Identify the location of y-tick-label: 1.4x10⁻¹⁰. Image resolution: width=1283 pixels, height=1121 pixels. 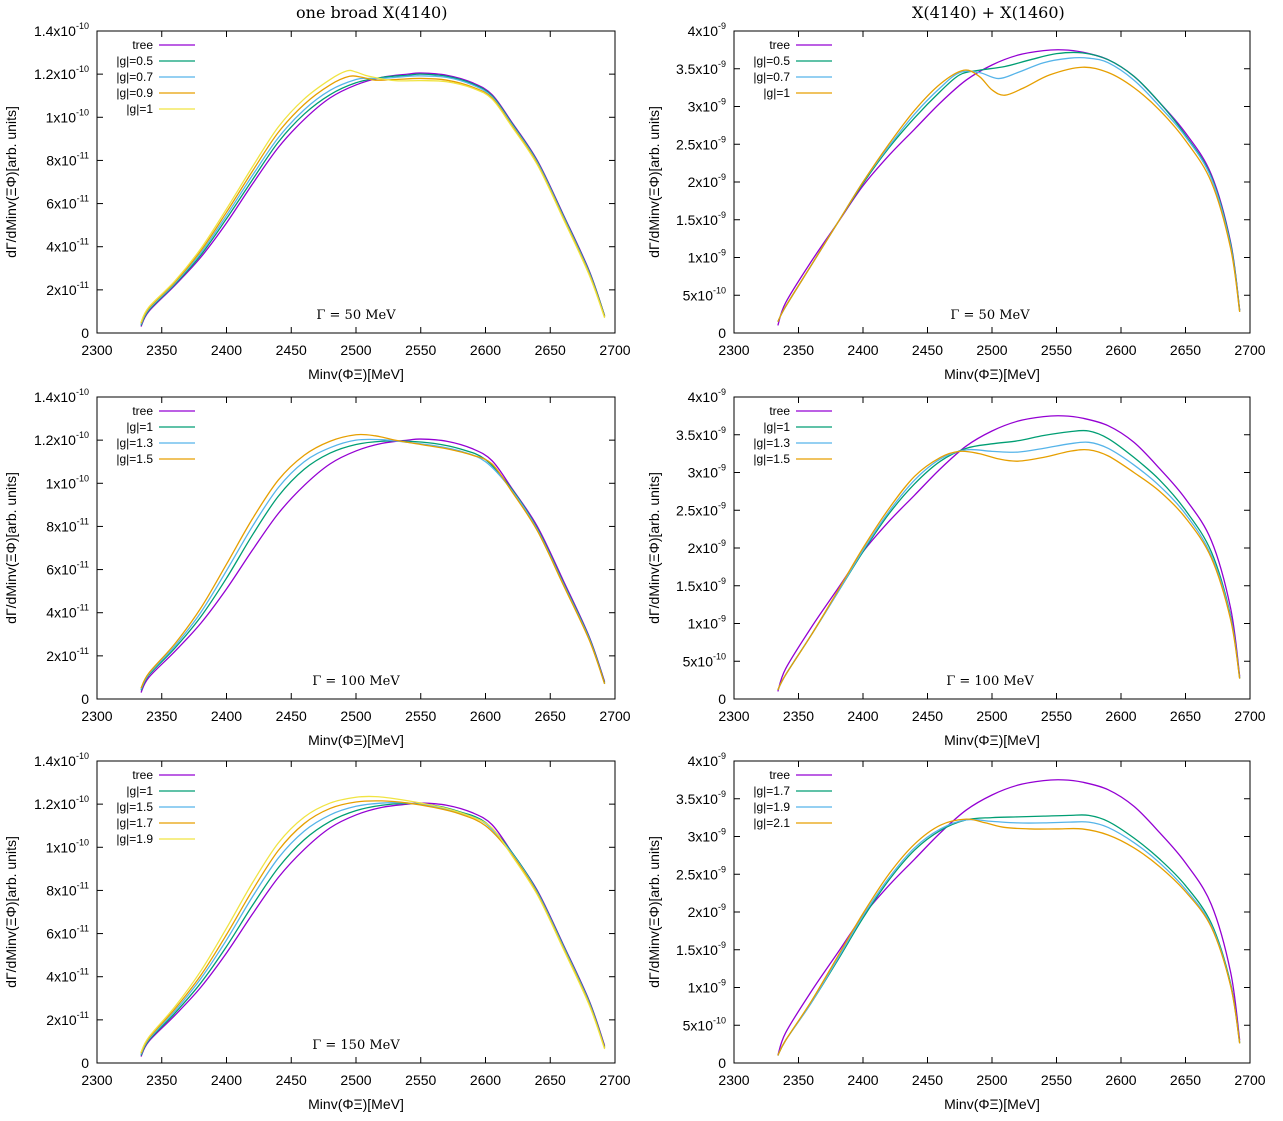
(61, 30).